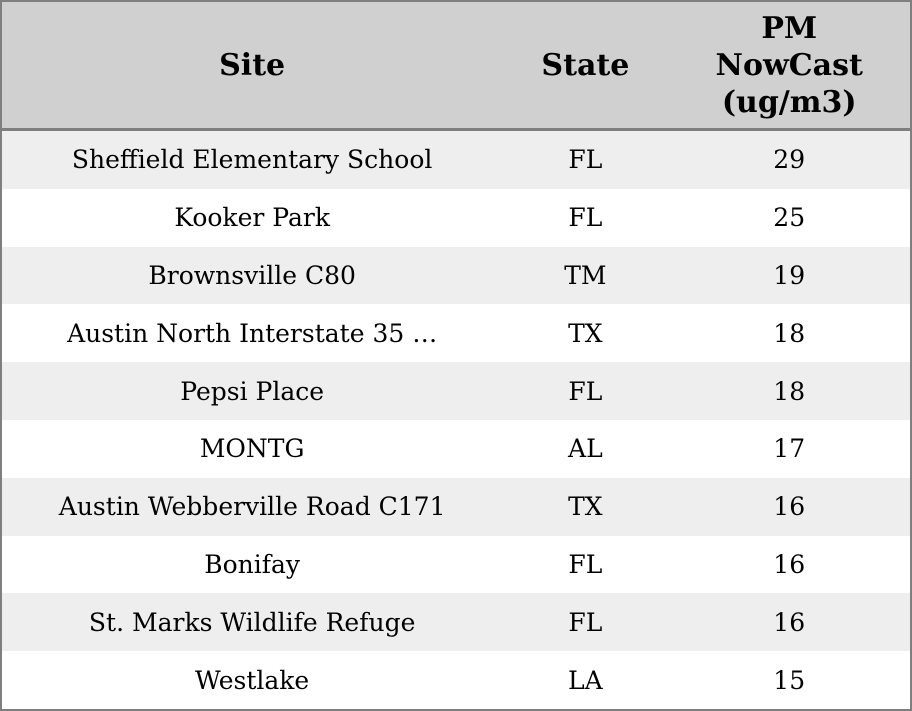 The image size is (912, 711). I want to click on table-row: Westlake LA 15, so click(456, 680).